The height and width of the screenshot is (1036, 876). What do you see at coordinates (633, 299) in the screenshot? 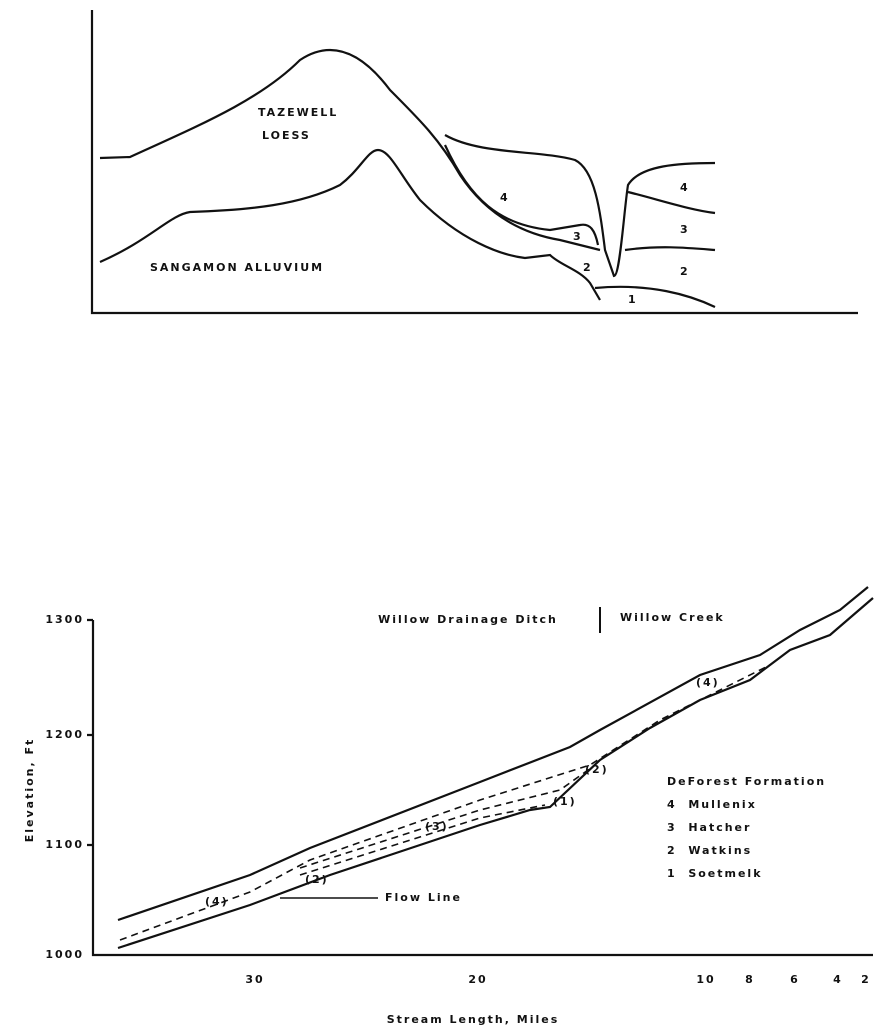
I see `label: 1` at bounding box center [633, 299].